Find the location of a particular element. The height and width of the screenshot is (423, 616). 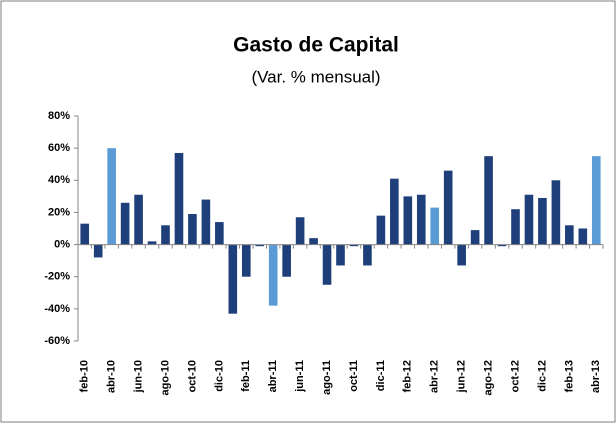

x-tick-label: ago-10 is located at coordinates (165, 377).